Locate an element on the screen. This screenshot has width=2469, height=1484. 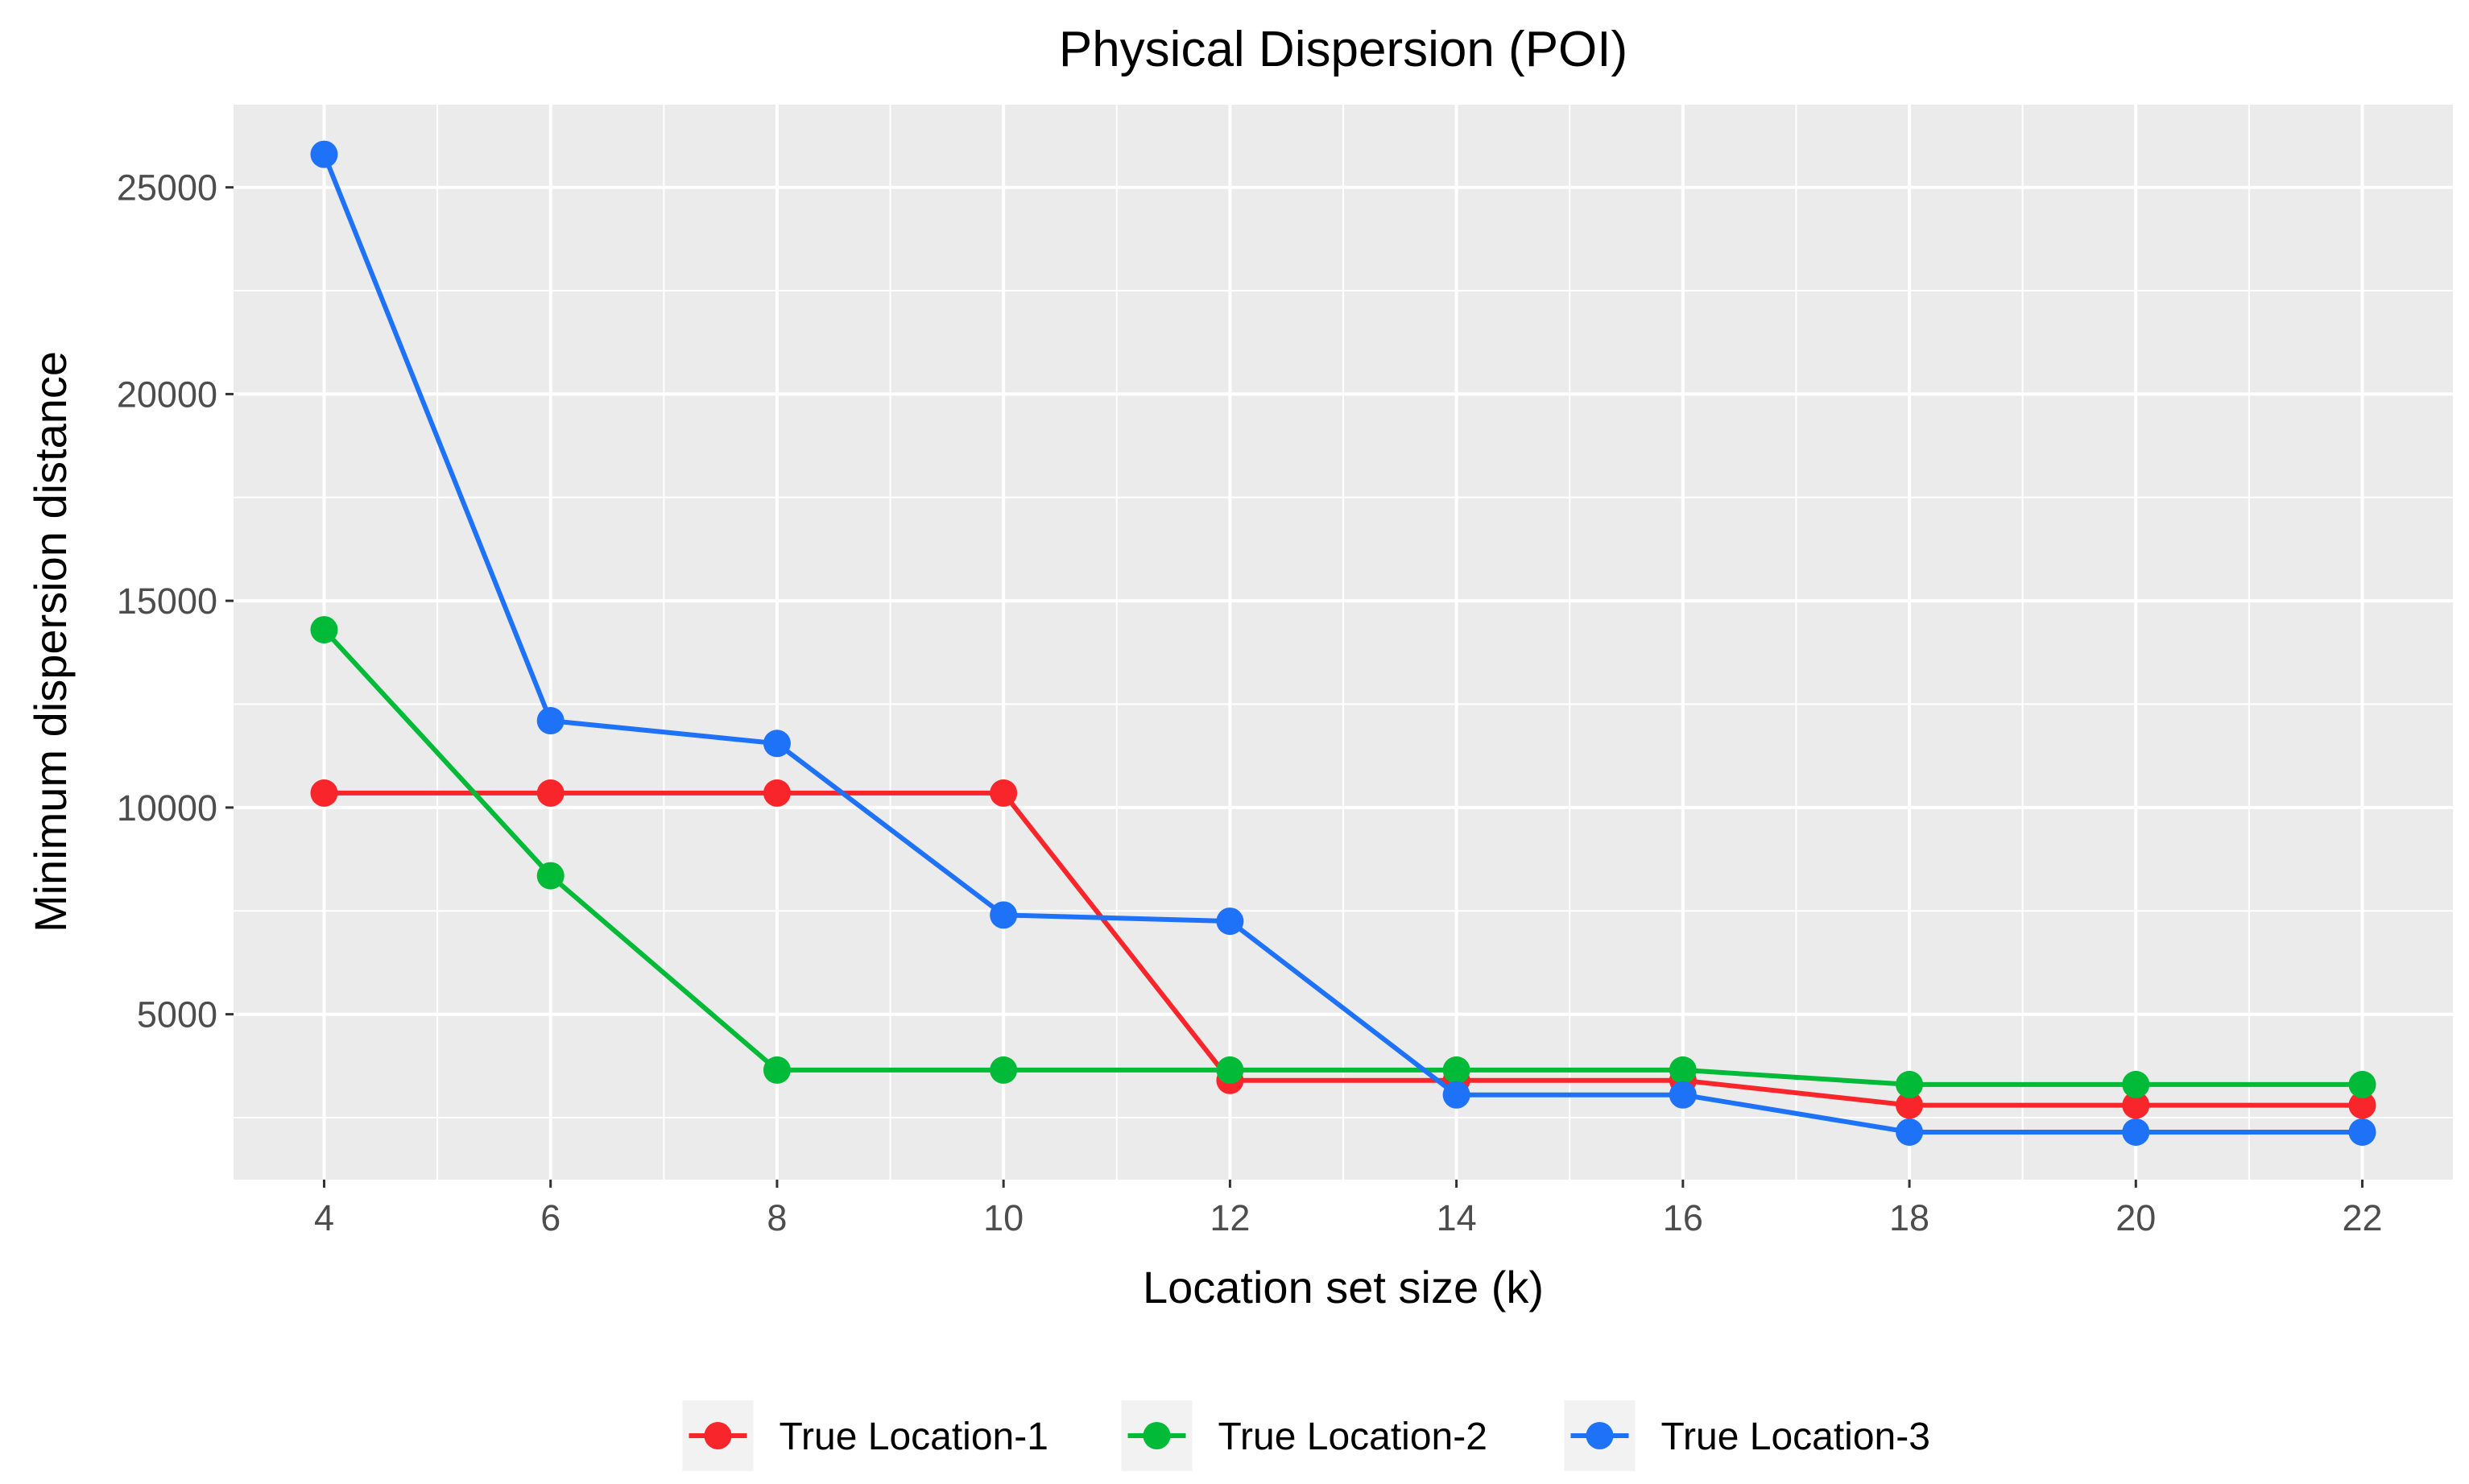
legend-label: True Location-1 is located at coordinates (914, 1437).